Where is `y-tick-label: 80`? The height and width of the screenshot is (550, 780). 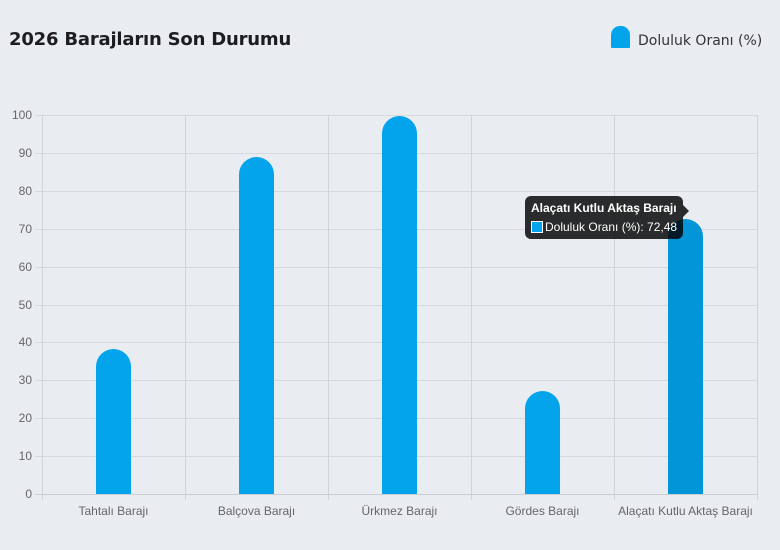 y-tick-label: 80 is located at coordinates (25, 190).